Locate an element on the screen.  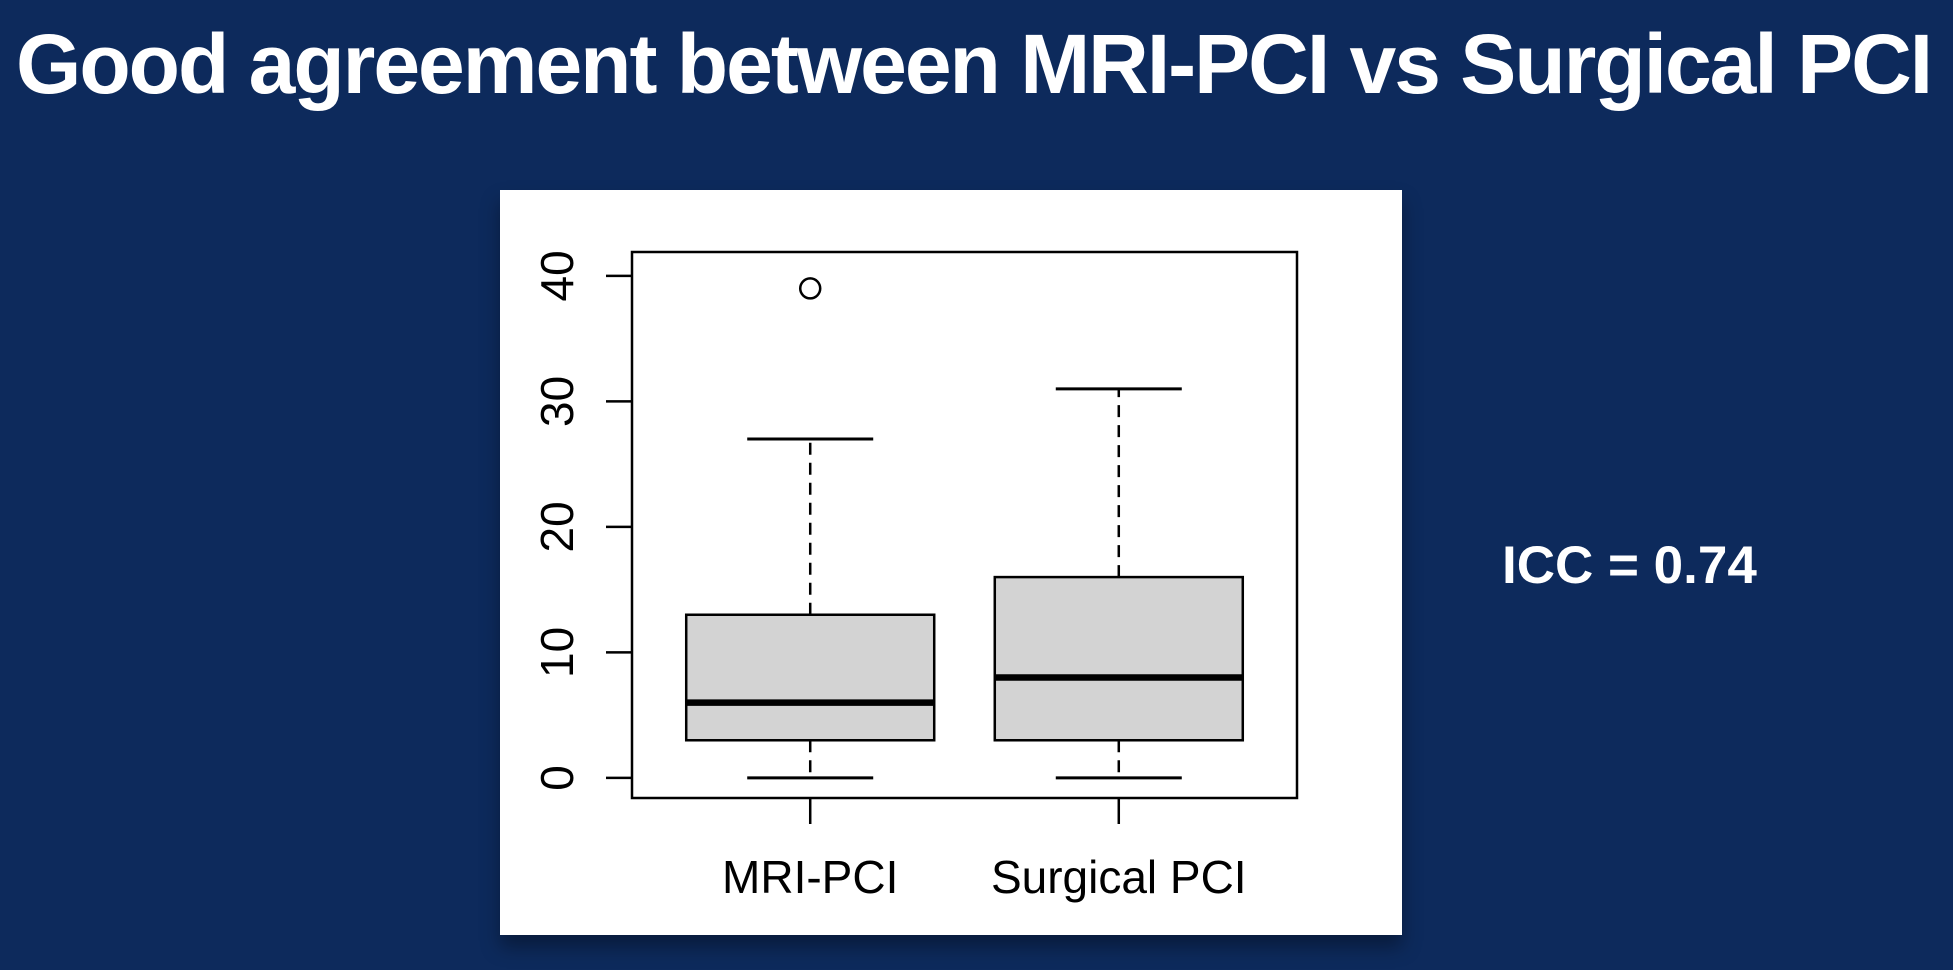
x-category-label: MRI-PCI is located at coordinates (810, 877).